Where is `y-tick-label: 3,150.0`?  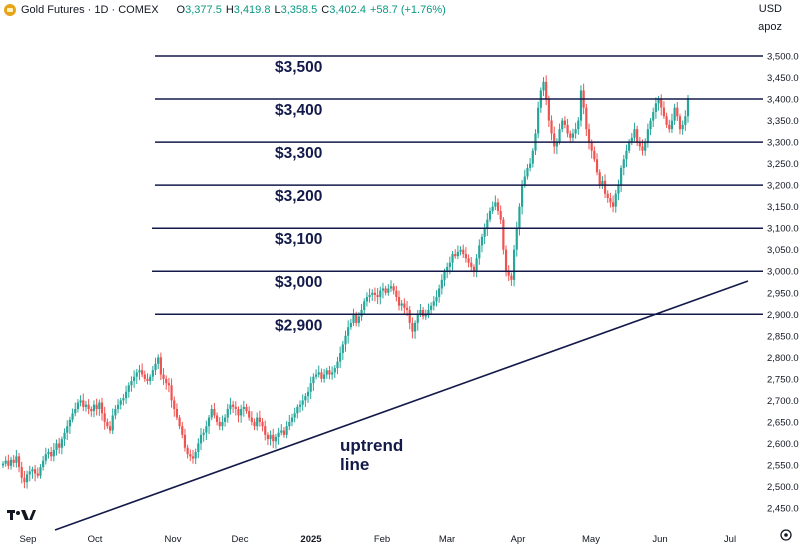 y-tick-label: 3,150.0 is located at coordinates (783, 207).